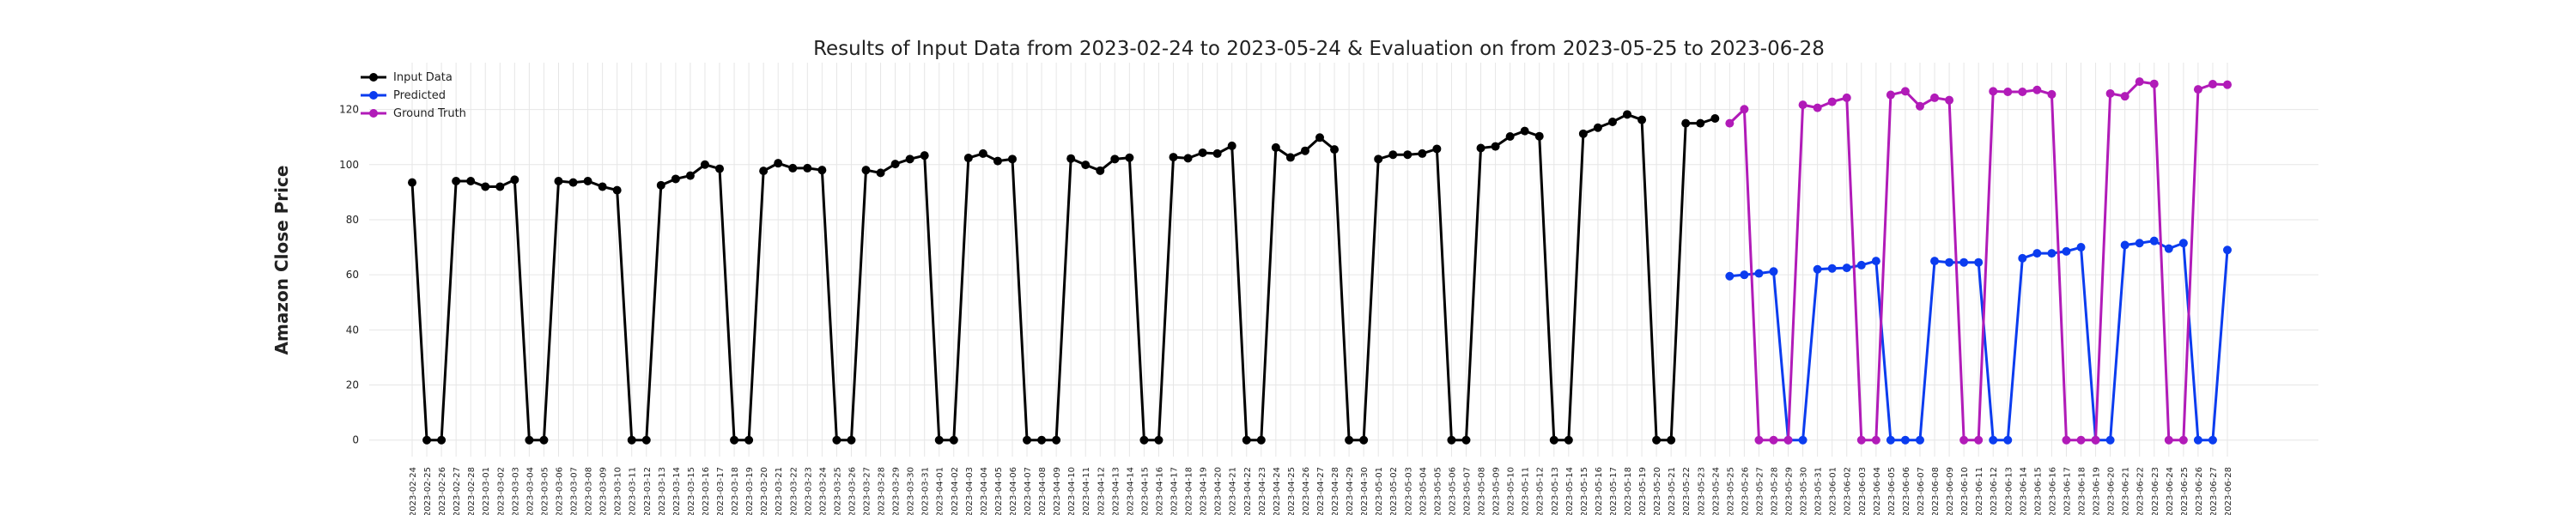 Image resolution: width=2576 pixels, height=515 pixels. What do you see at coordinates (1043, 491) in the screenshot?
I see `x-tick-label: 2023-04-08` at bounding box center [1043, 491].